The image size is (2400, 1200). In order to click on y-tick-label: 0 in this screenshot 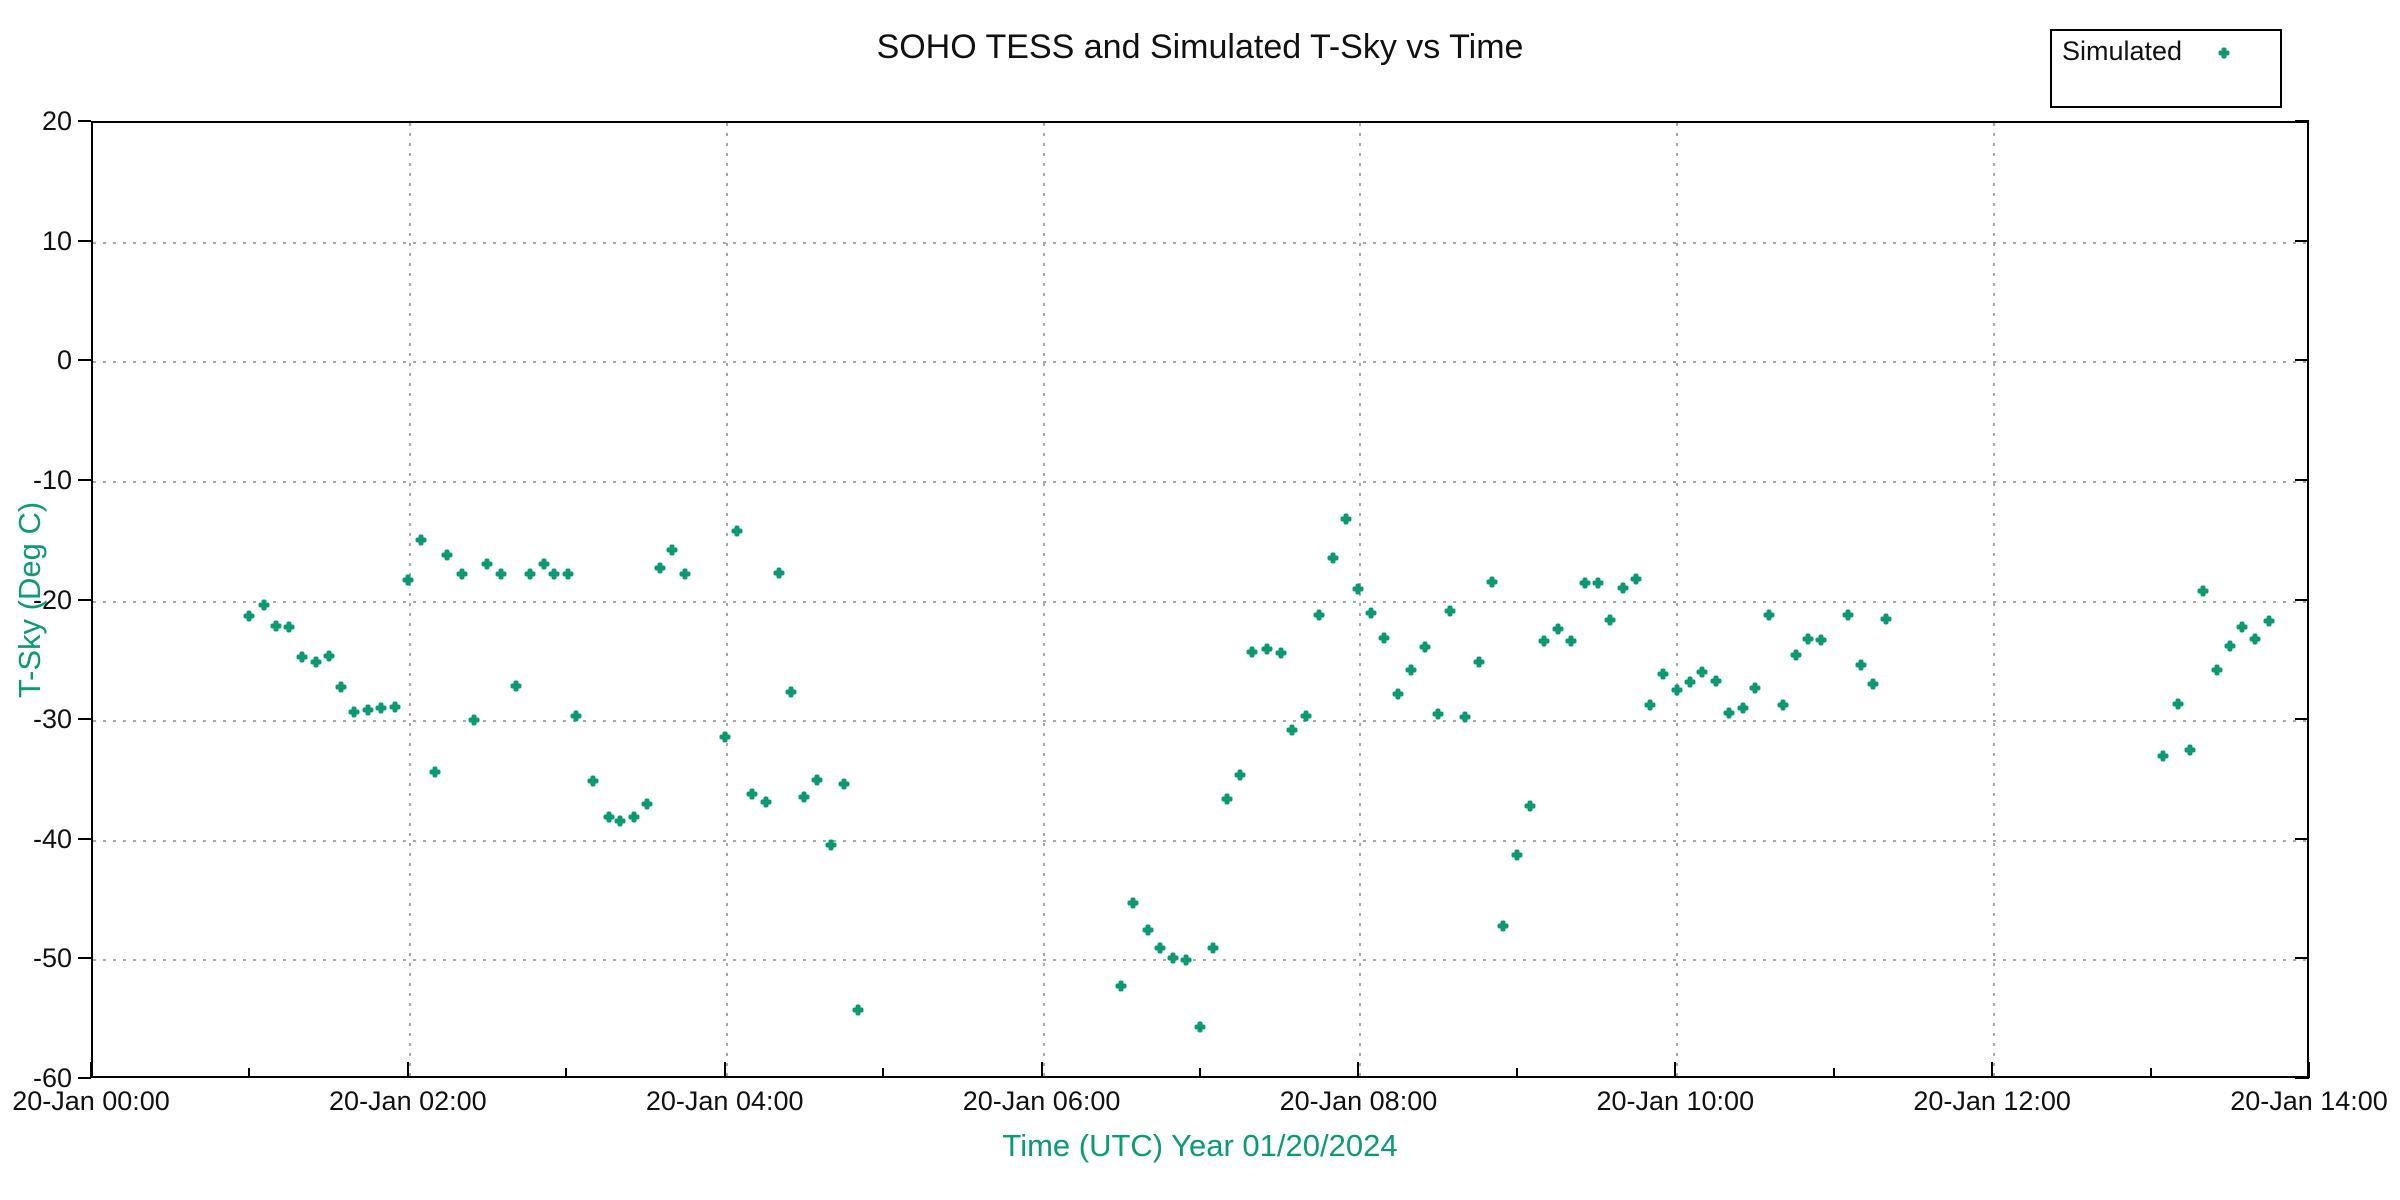, I will do `click(64, 360)`.